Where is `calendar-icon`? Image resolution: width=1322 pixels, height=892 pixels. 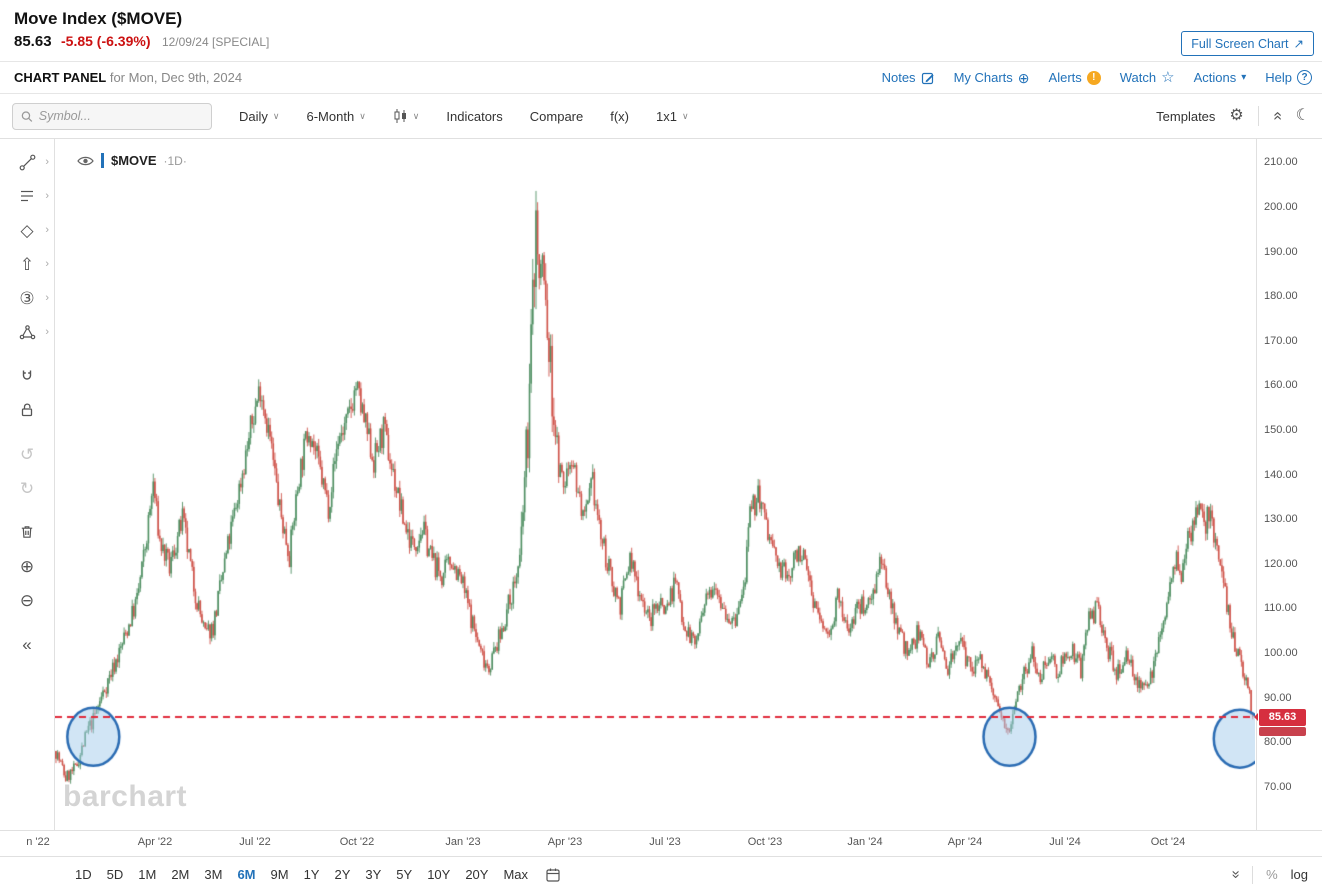
calendar-icon is located at coordinates (553, 875).